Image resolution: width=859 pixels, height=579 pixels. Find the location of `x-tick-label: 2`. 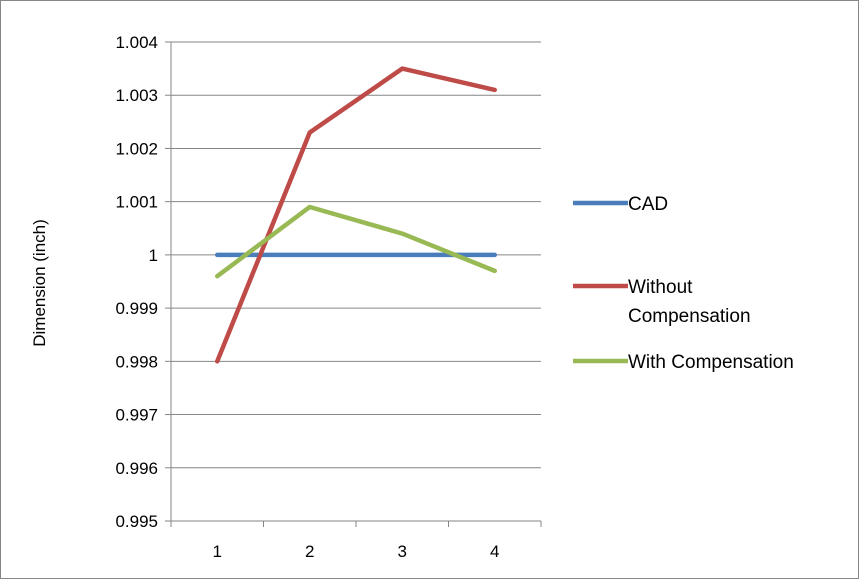

x-tick-label: 2 is located at coordinates (309, 551).